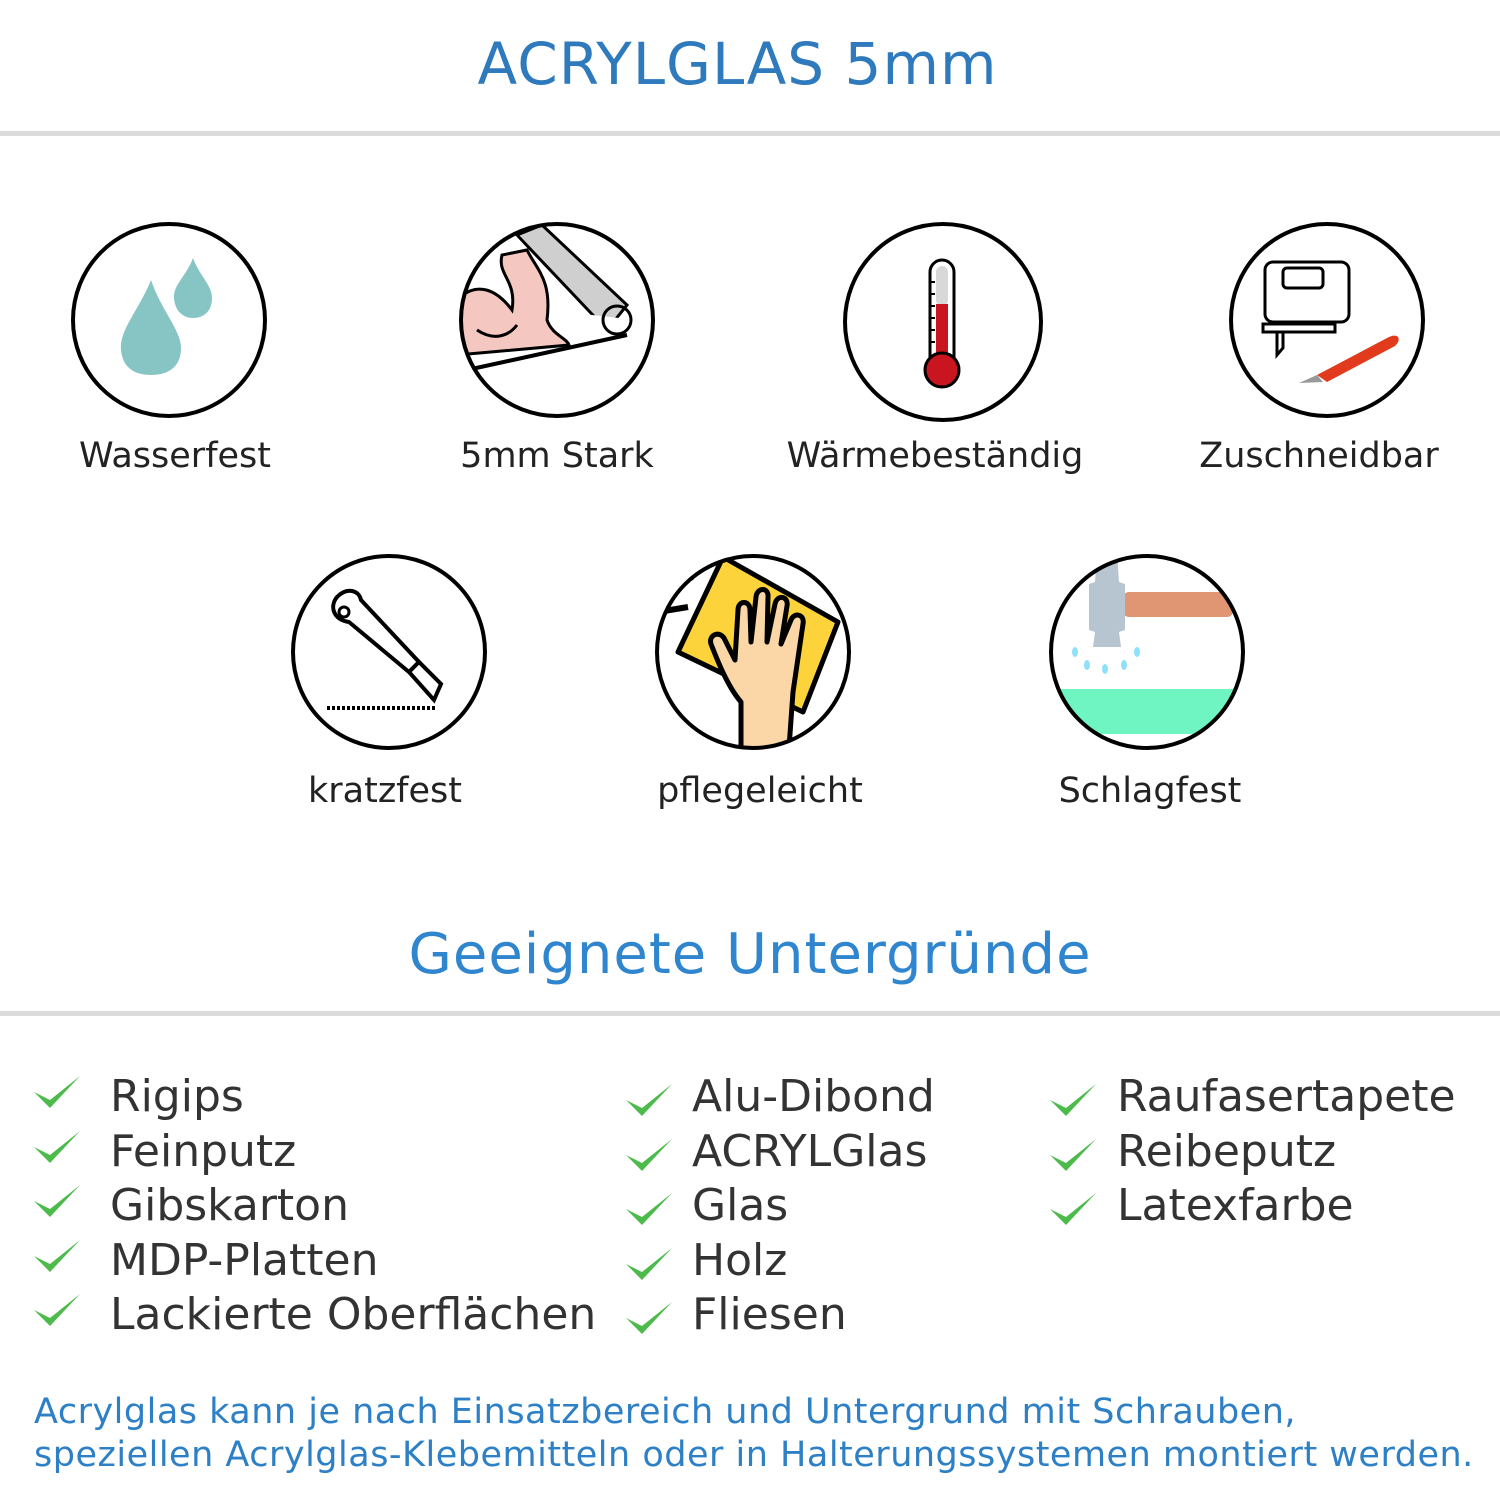  What do you see at coordinates (737, 64) in the screenshot?
I see `page-title: ACRYLGLAS 5mm` at bounding box center [737, 64].